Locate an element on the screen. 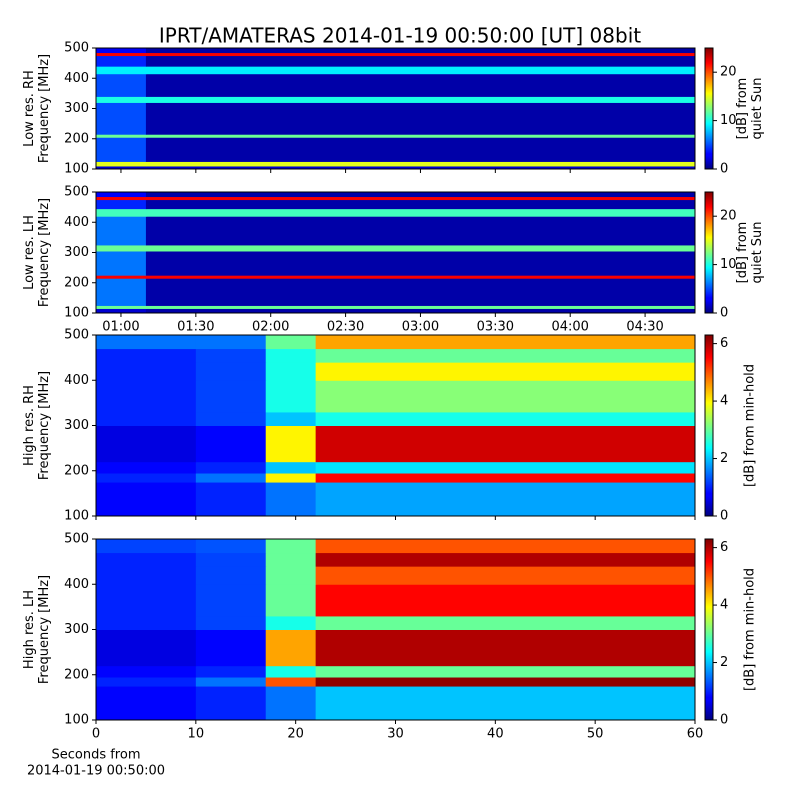  x-tick-label: 10 is located at coordinates (196, 734).